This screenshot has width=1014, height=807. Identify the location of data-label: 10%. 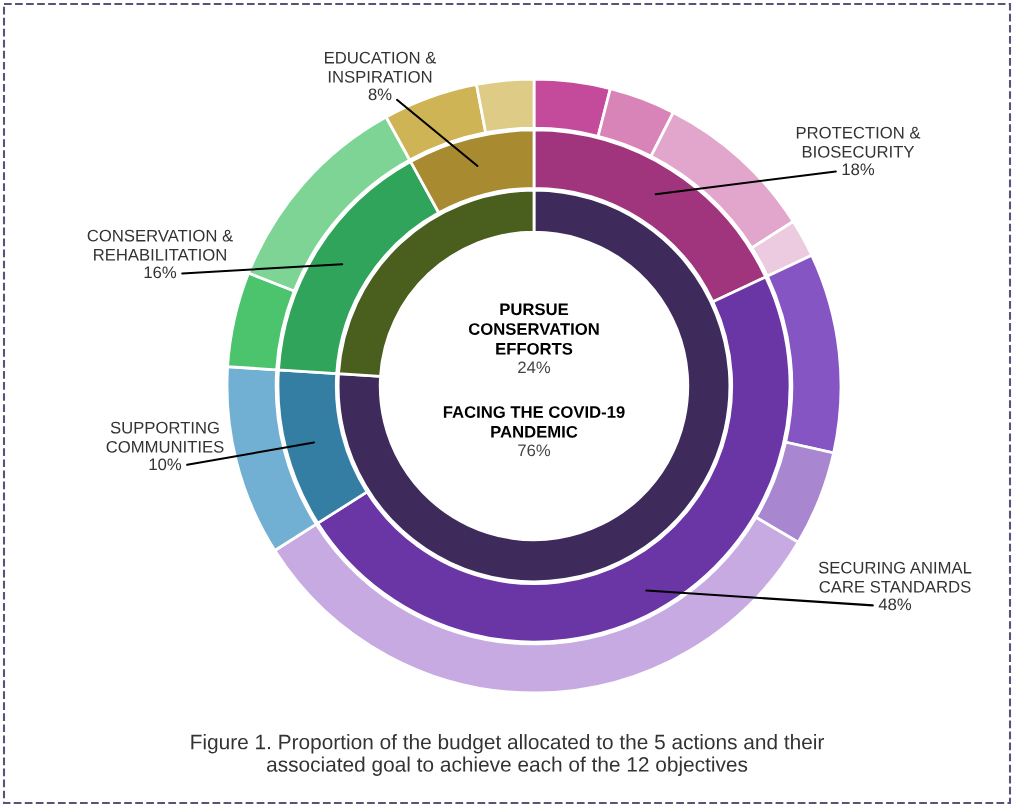
(165, 464).